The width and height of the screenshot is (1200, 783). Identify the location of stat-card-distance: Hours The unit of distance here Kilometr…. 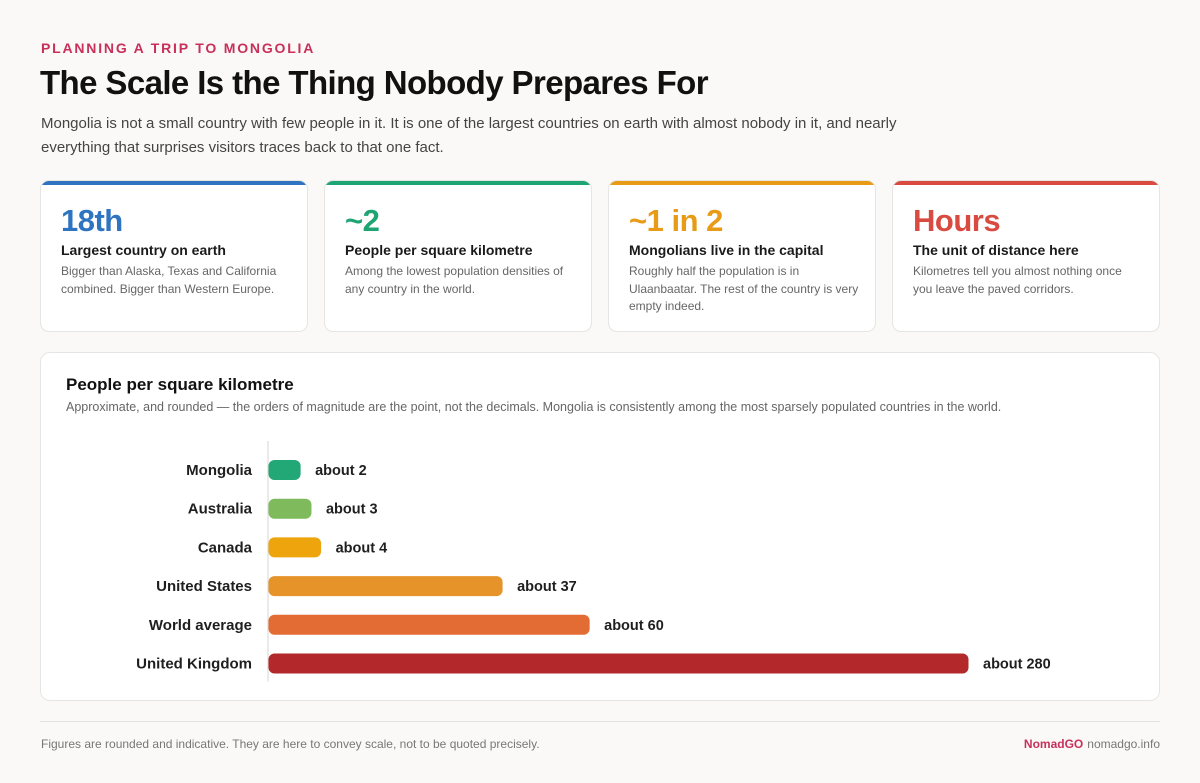
(1026, 256).